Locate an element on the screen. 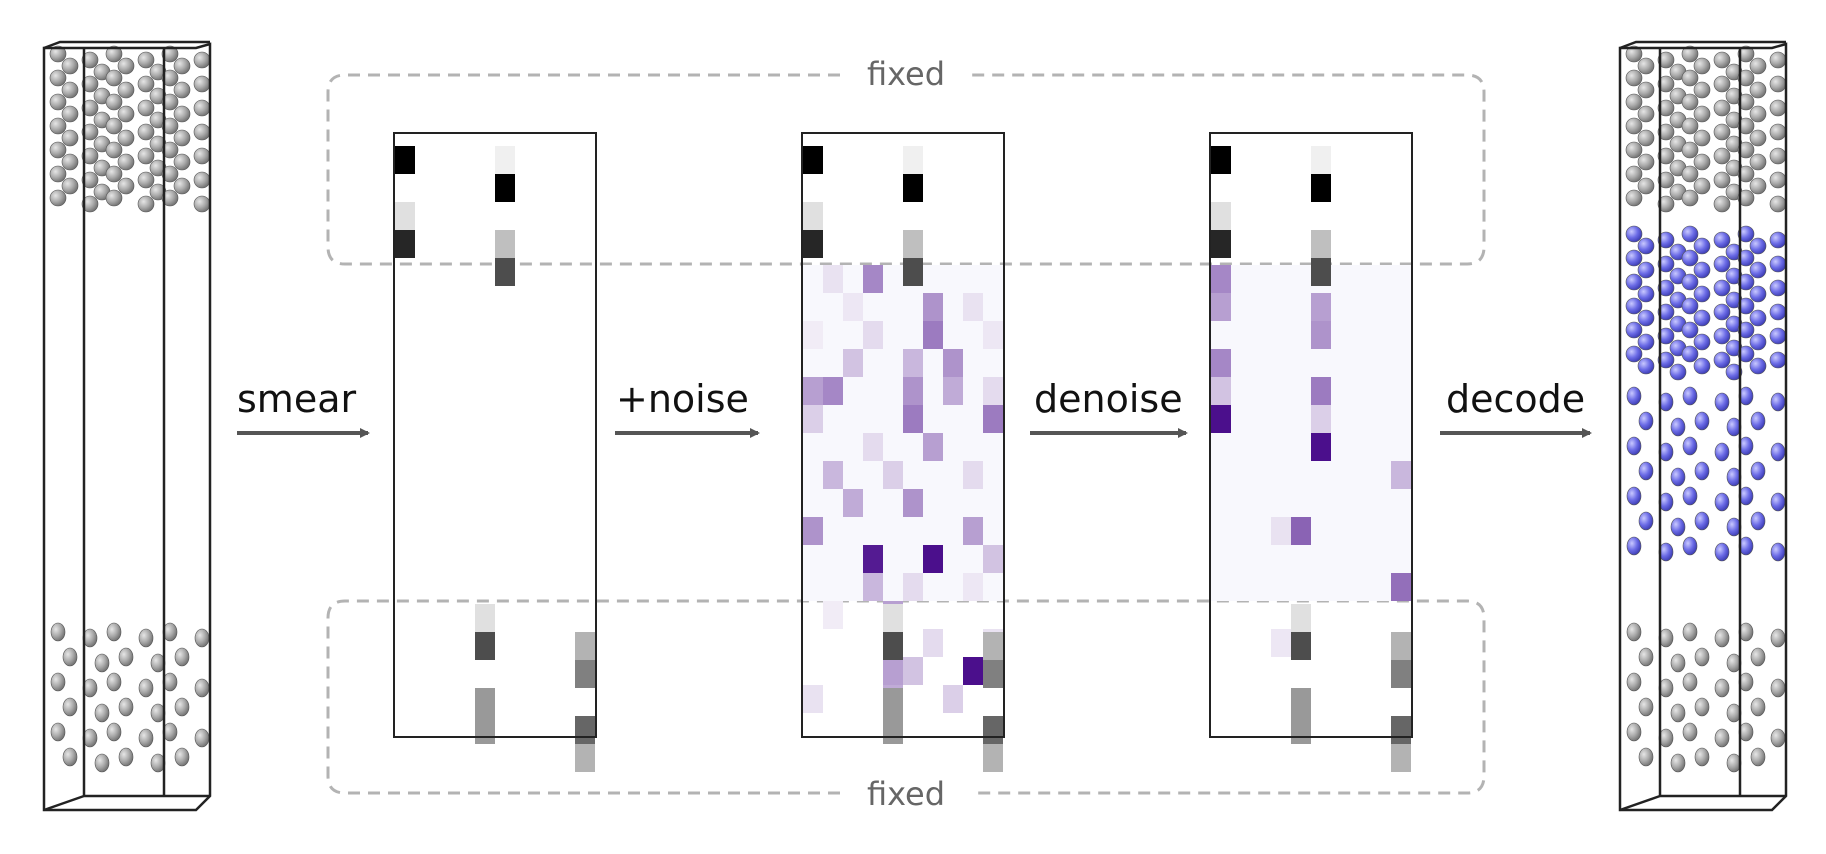 This screenshot has width=1826, height=854. step-decode: decode is located at coordinates (1516, 407).